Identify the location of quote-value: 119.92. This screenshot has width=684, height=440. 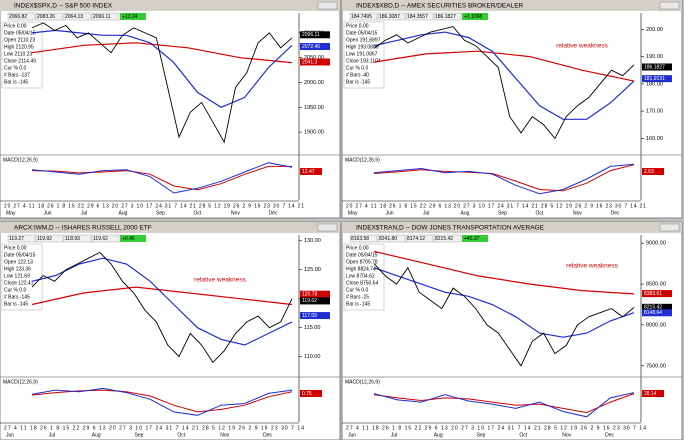
(44, 239).